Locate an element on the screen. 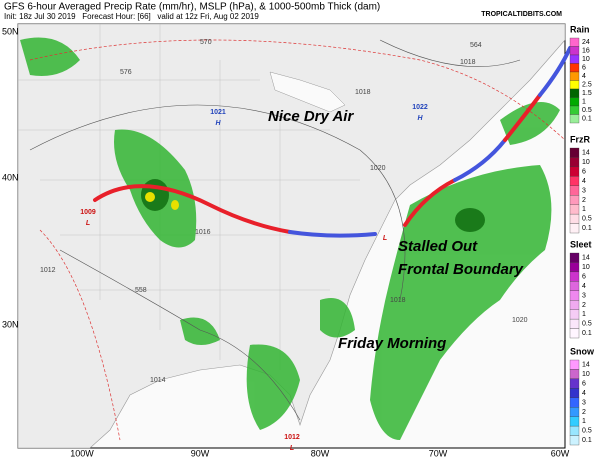 The height and width of the screenshot is (461, 600). pressure-value: 1009 is located at coordinates (88, 212).